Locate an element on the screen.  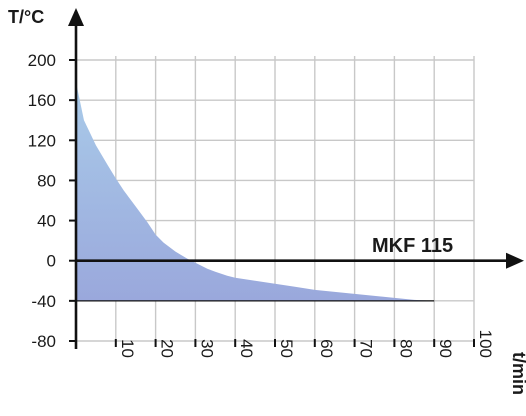
x-tick-label: 30 is located at coordinates (206, 348).